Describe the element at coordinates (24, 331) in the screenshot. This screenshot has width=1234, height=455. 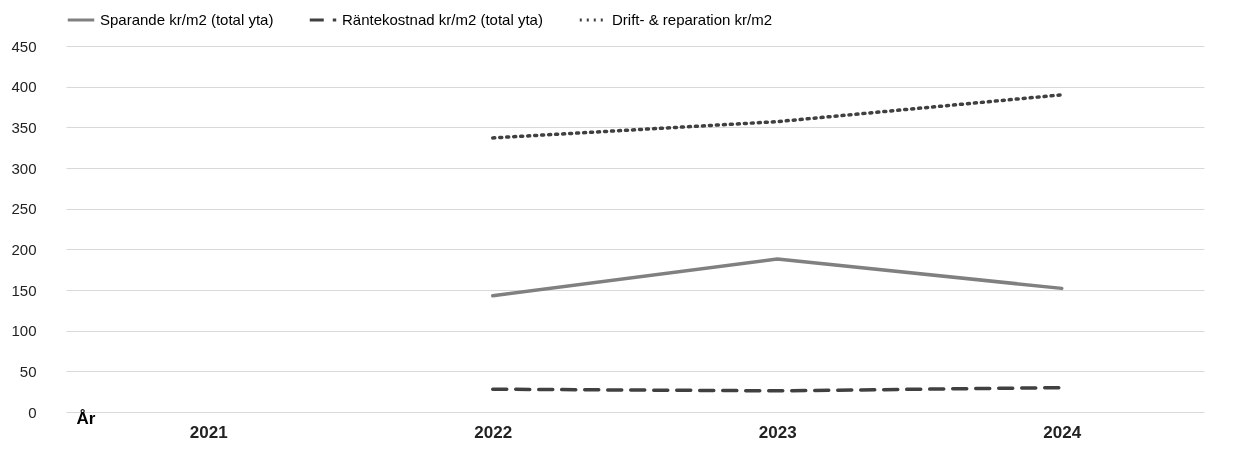
I see `y-tick-label: 100` at that location.